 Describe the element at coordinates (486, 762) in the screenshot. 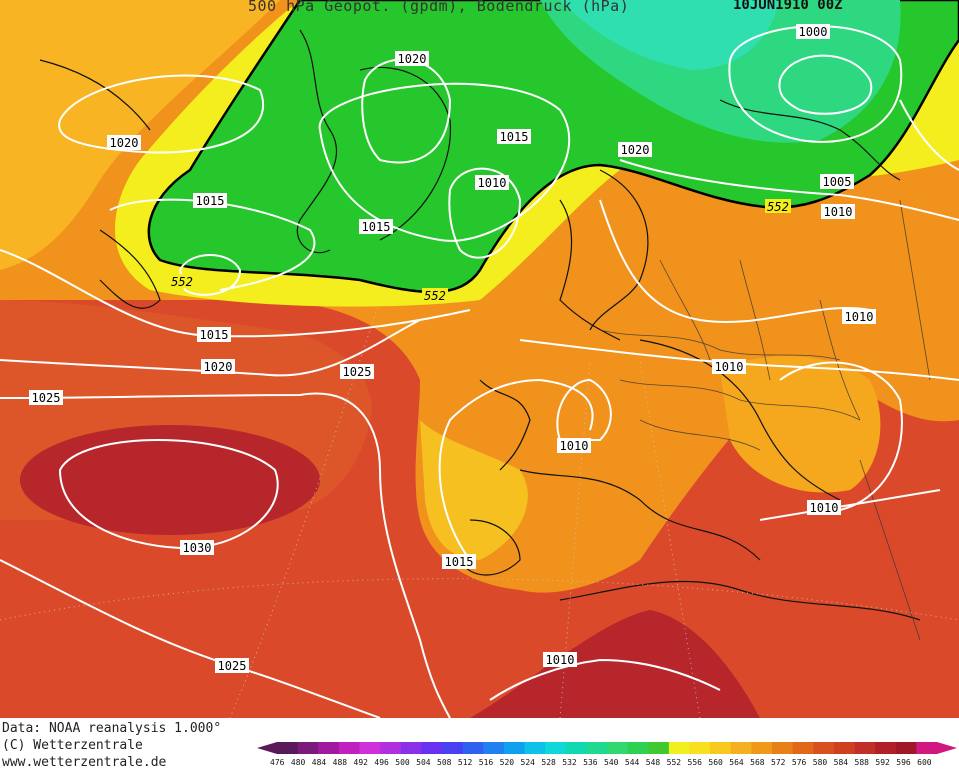

I see `colorbar-value: 516` at that location.